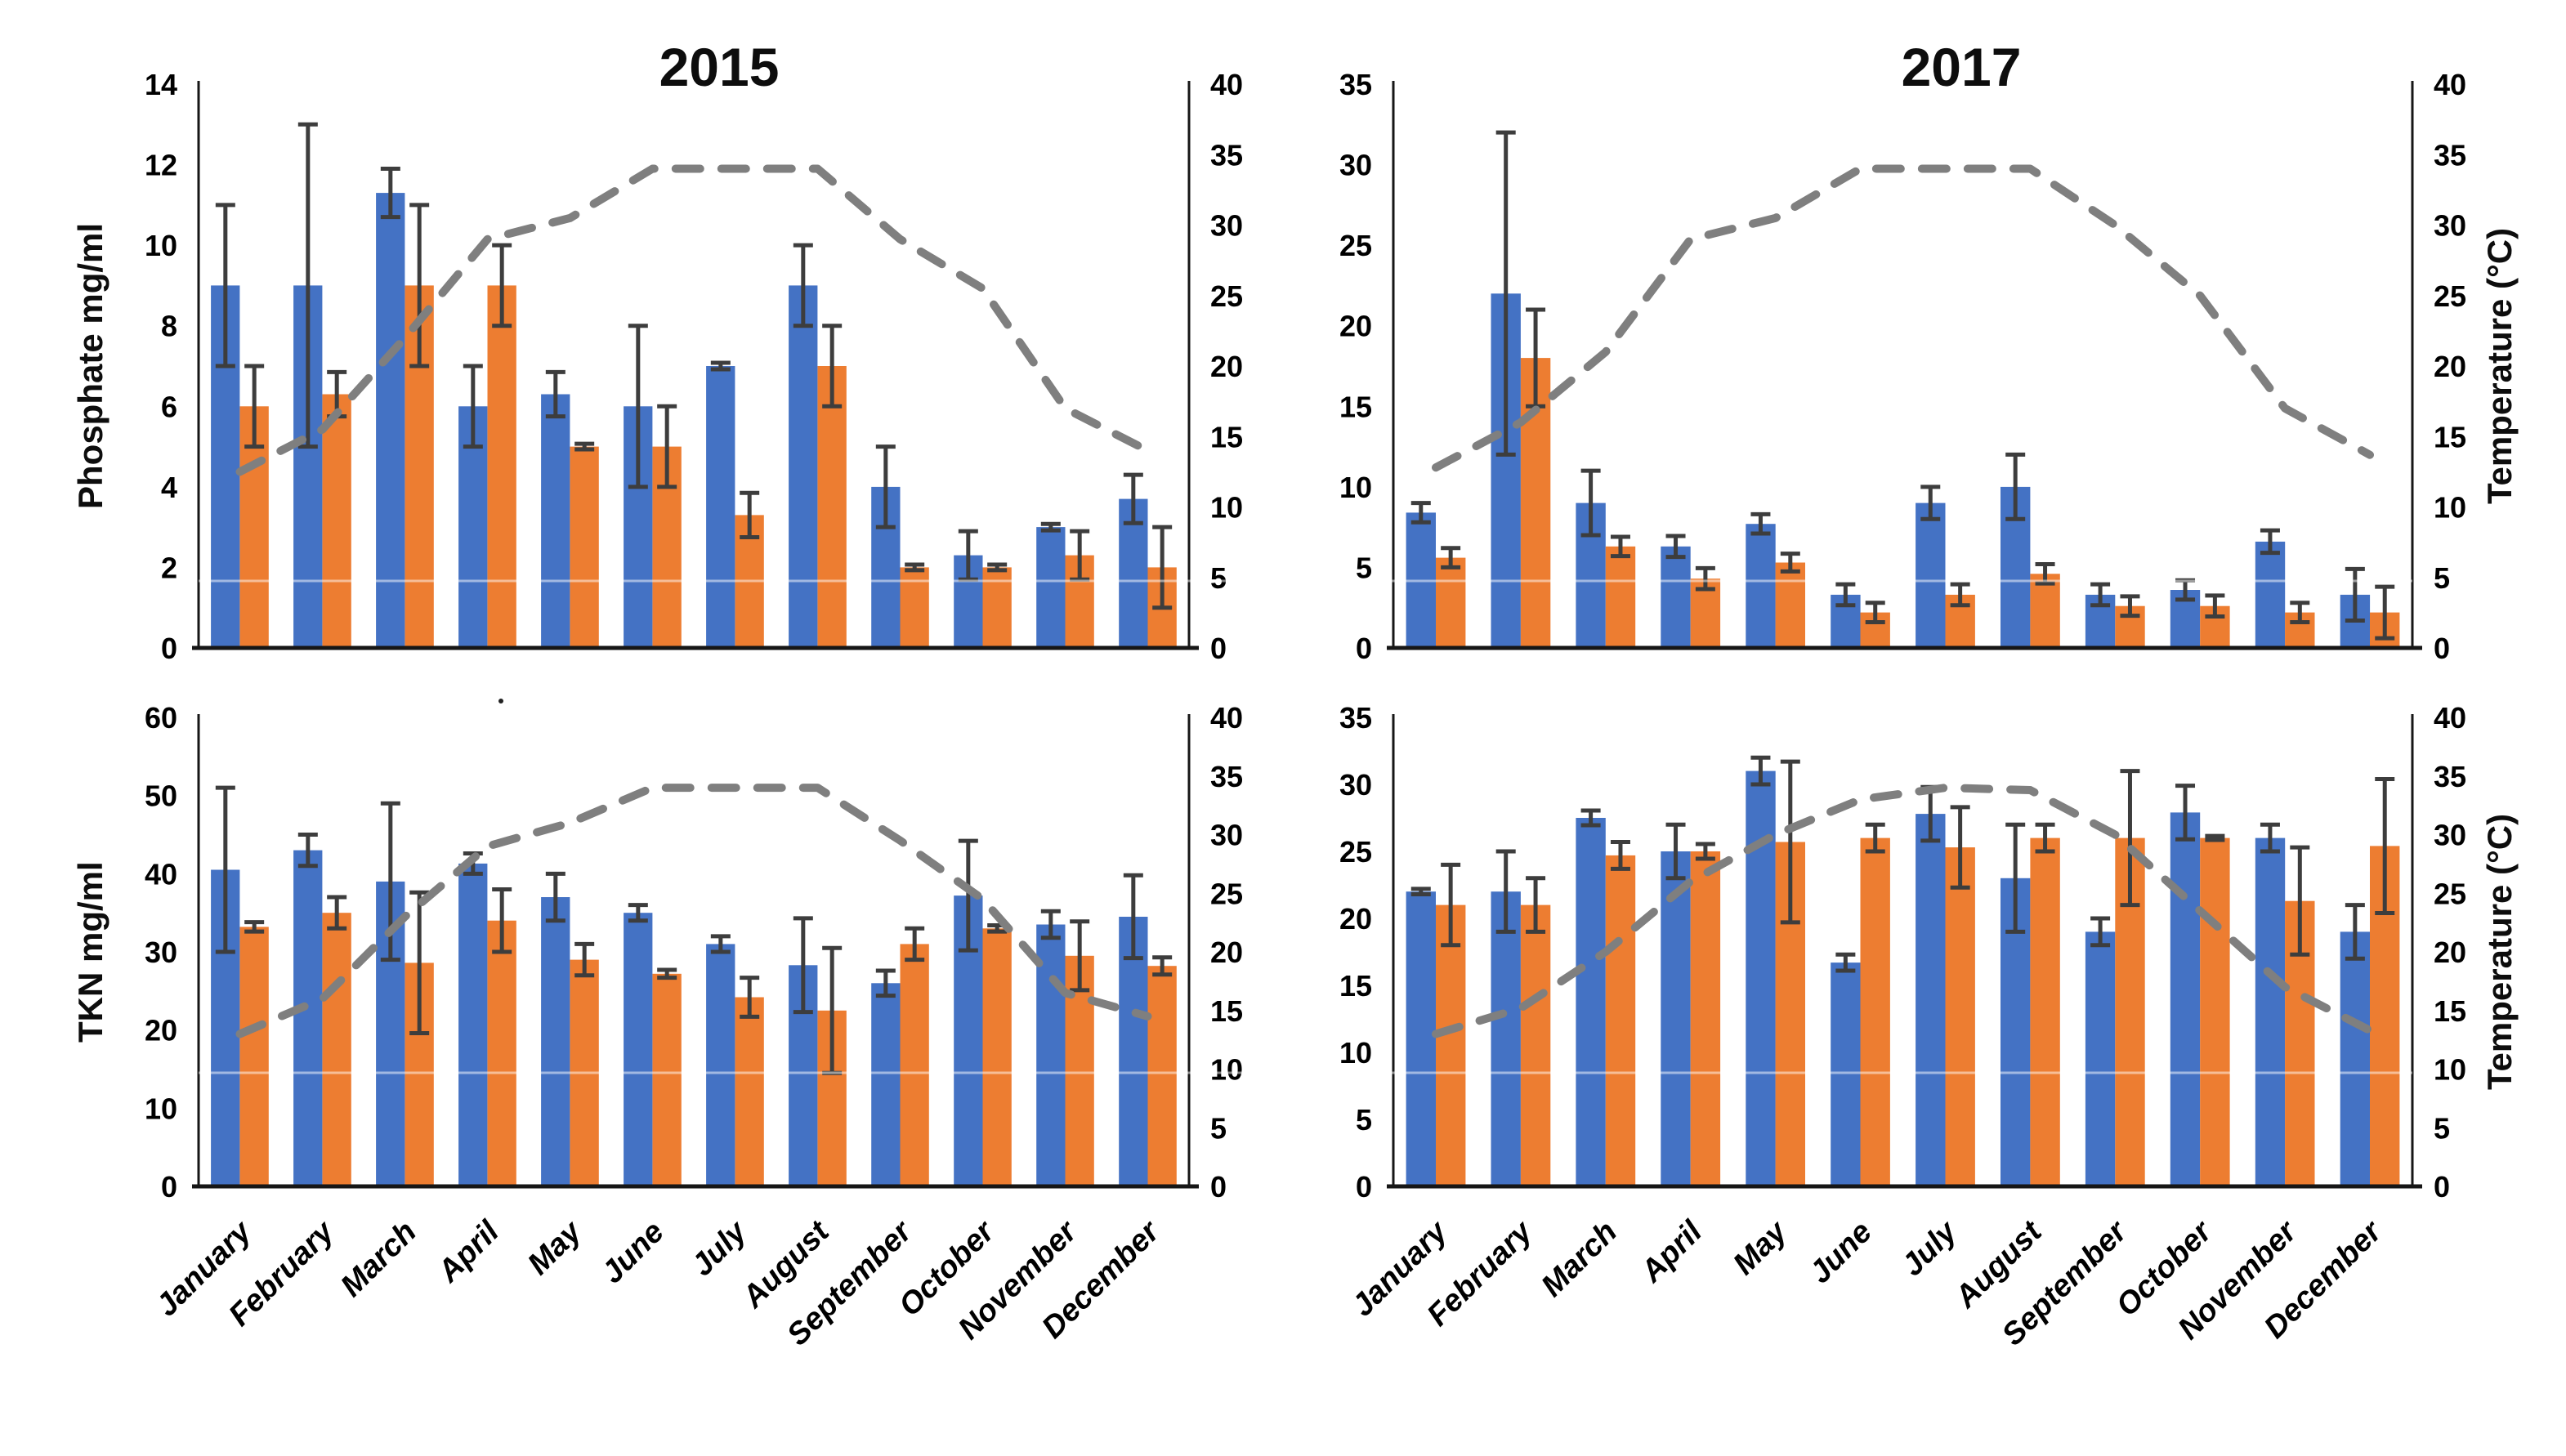 The height and width of the screenshot is (1456, 2566). What do you see at coordinates (337, 1049) in the screenshot?
I see `tkn-2015-bar-orange-February` at bounding box center [337, 1049].